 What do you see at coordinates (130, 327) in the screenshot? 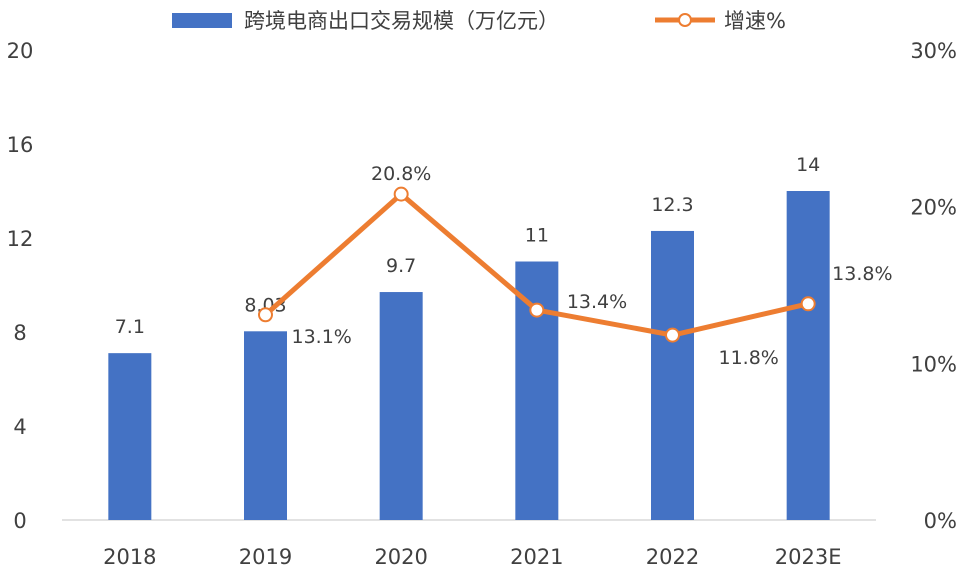
I see `bar-value-label: 7.1` at bounding box center [130, 327].